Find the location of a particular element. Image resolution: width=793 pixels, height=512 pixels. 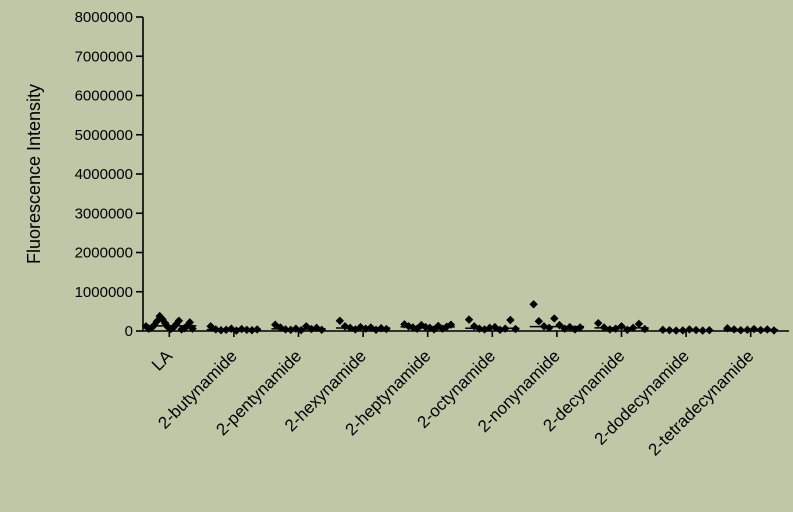

y-tick-label: 1000000 is located at coordinates (104, 292).